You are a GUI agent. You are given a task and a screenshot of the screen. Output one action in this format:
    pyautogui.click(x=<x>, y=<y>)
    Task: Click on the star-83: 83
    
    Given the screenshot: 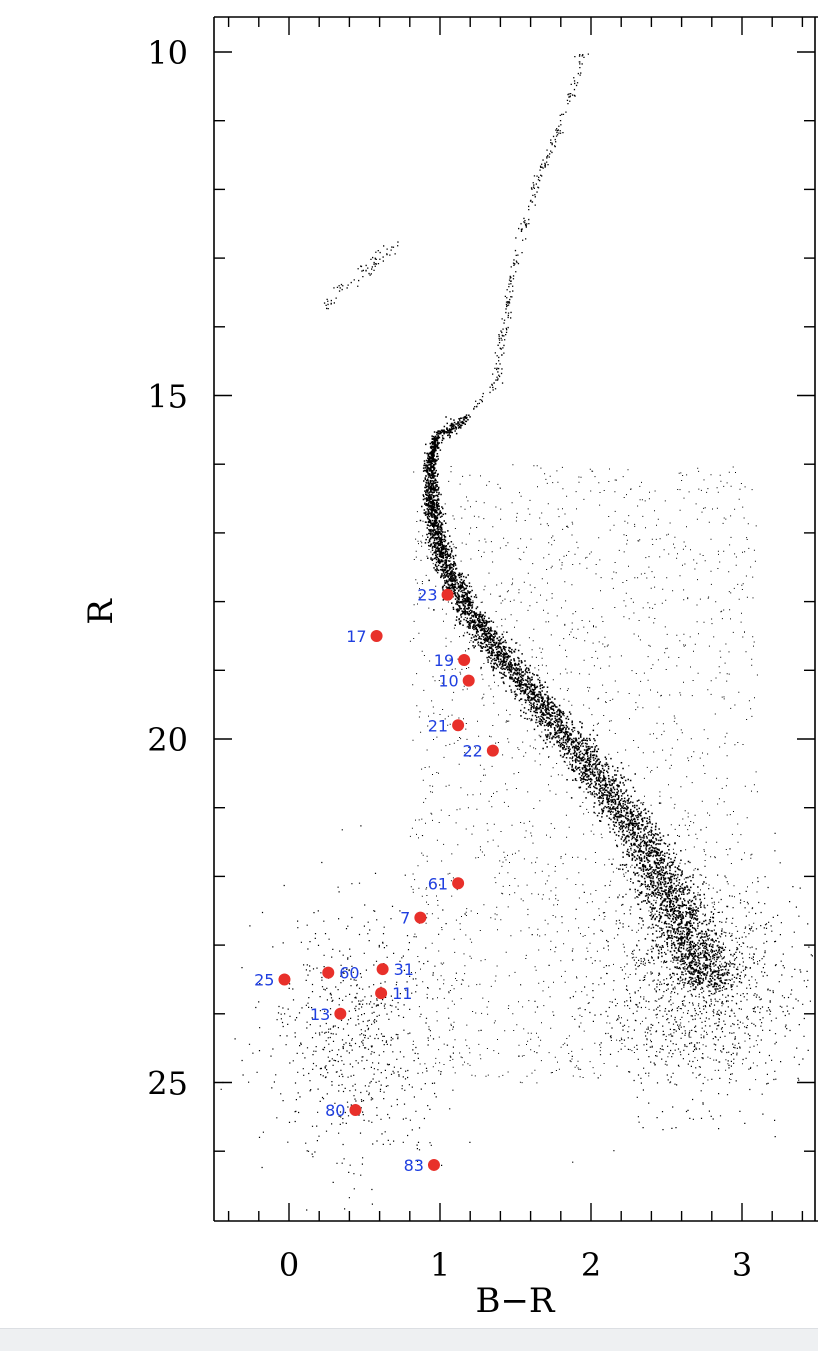 What is the action you would take?
    pyautogui.click(x=422, y=1165)
    